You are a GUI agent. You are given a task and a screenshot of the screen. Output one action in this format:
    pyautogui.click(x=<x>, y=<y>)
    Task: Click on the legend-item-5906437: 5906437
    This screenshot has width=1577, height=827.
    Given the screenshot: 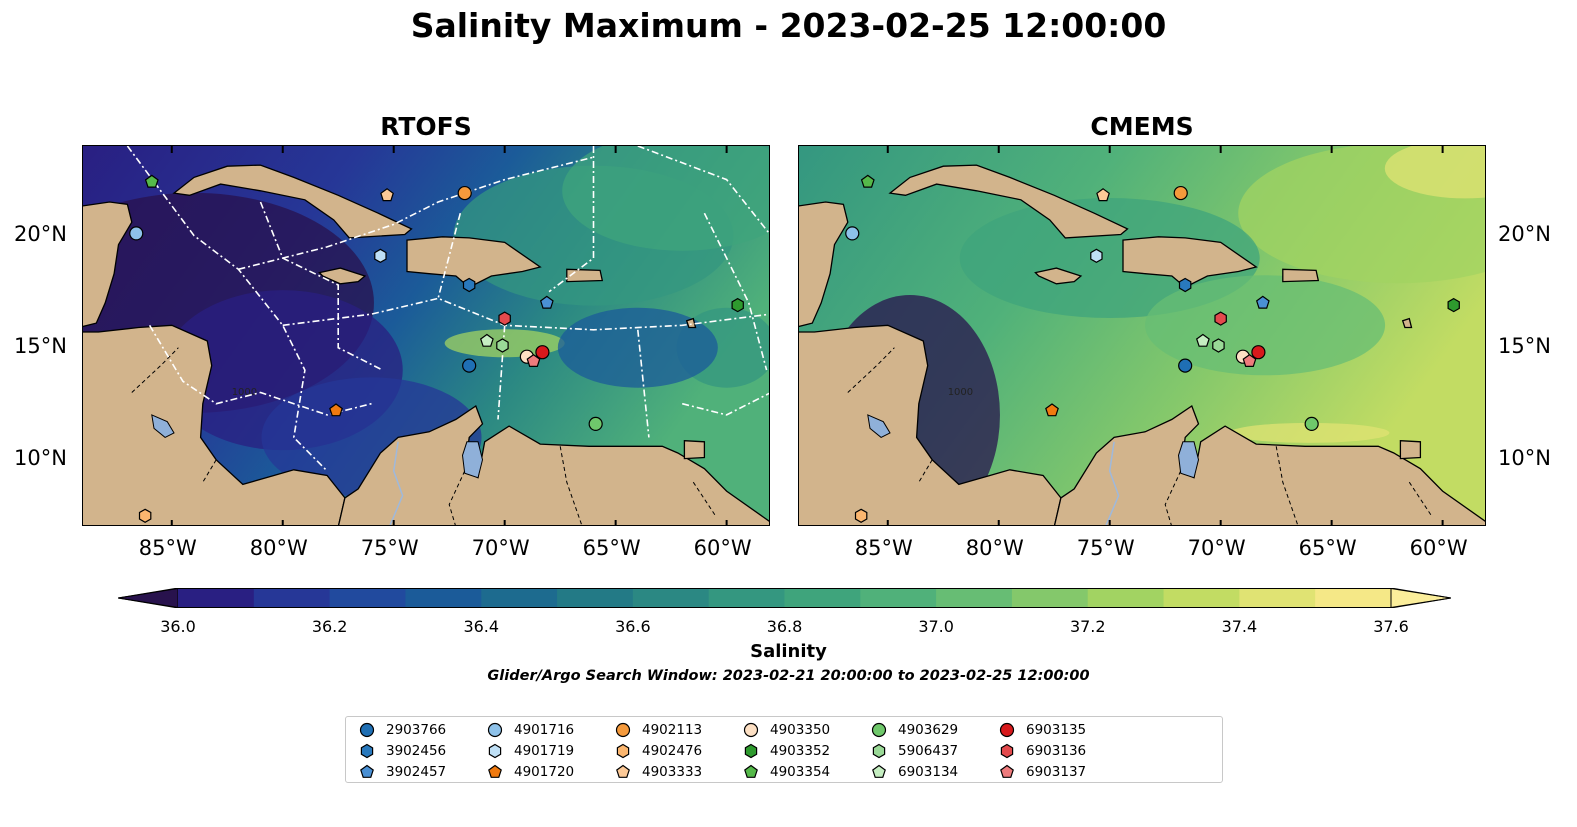 What is the action you would take?
    pyautogui.click(x=914, y=751)
    